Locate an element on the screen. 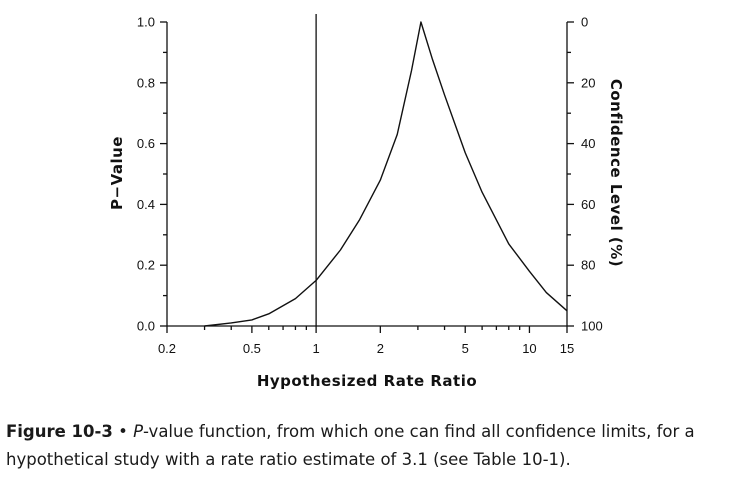  y-tick-label: 0.8 is located at coordinates (146, 82).